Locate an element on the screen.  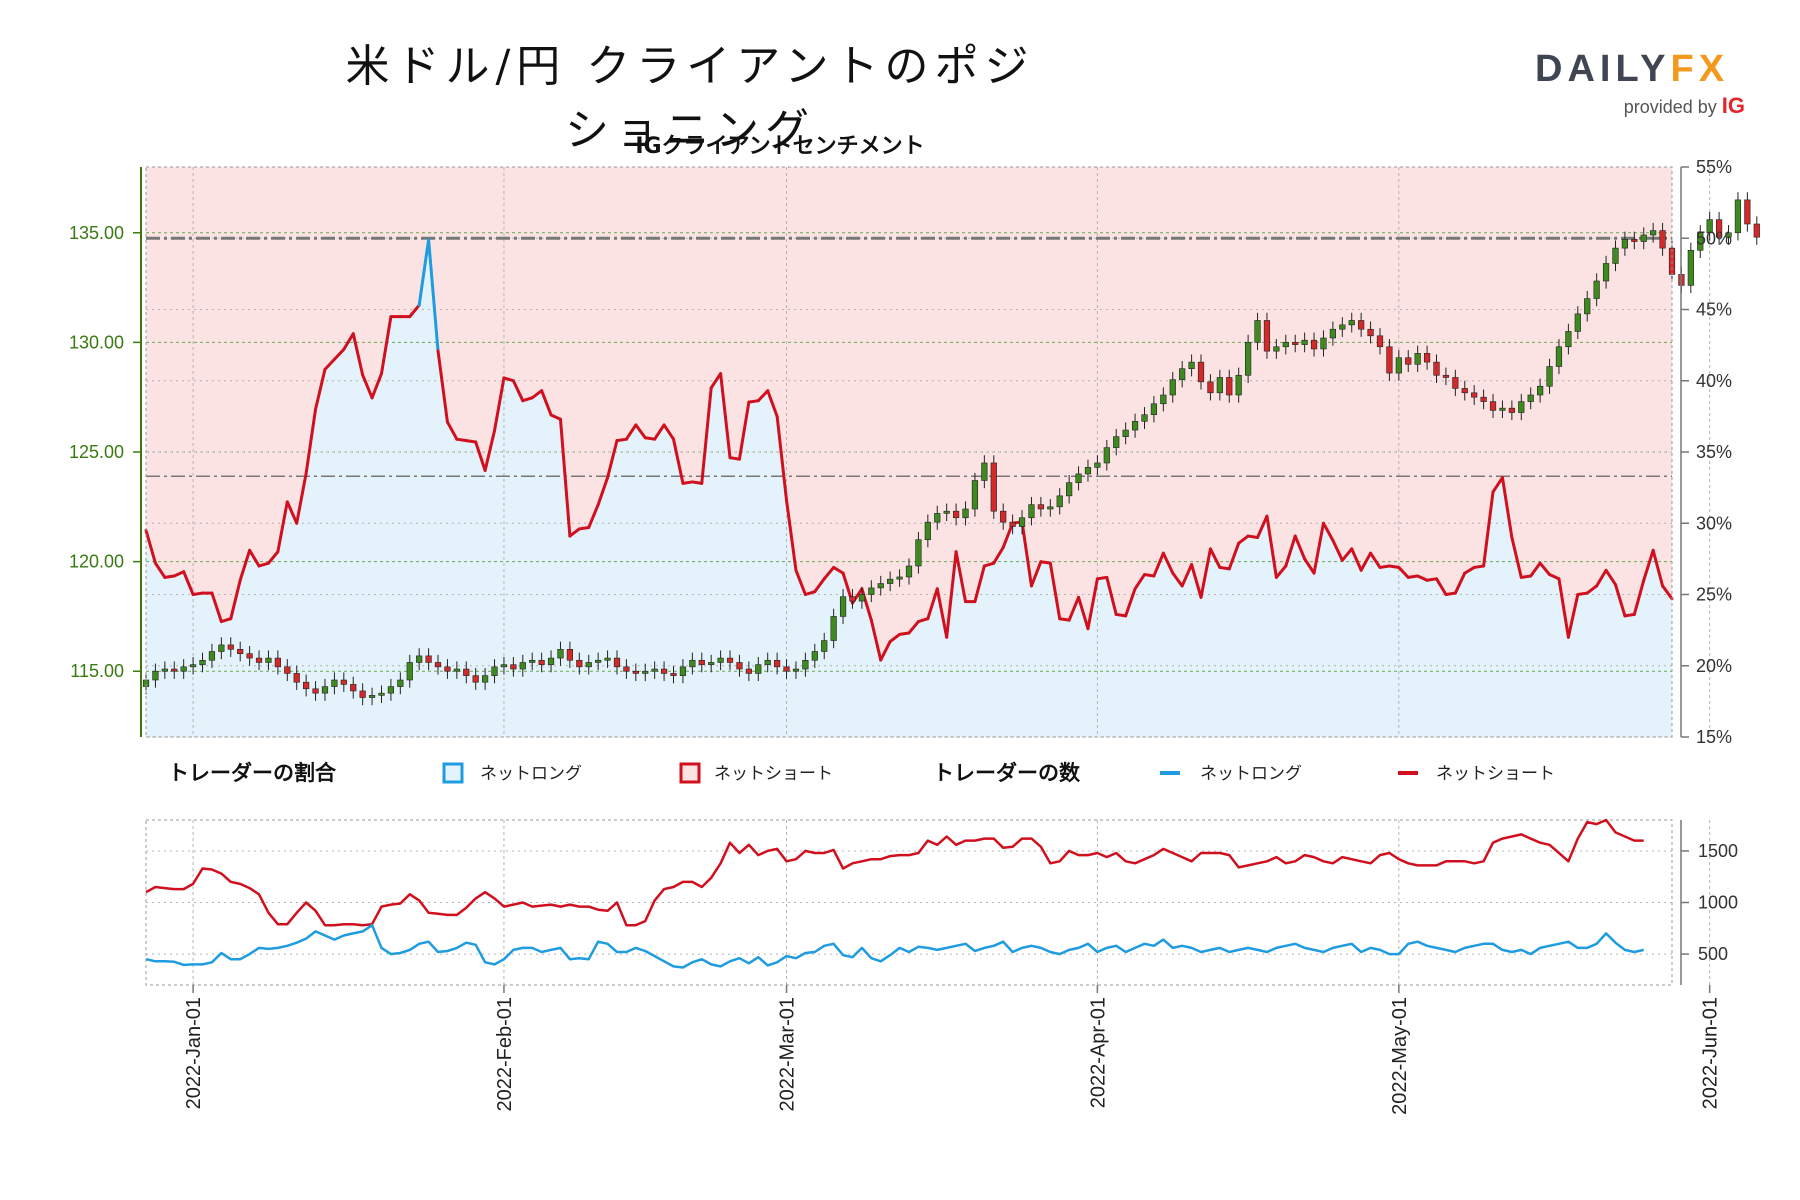
x-axis-label: 2022-Jan-01 is located at coordinates (194, 1053).